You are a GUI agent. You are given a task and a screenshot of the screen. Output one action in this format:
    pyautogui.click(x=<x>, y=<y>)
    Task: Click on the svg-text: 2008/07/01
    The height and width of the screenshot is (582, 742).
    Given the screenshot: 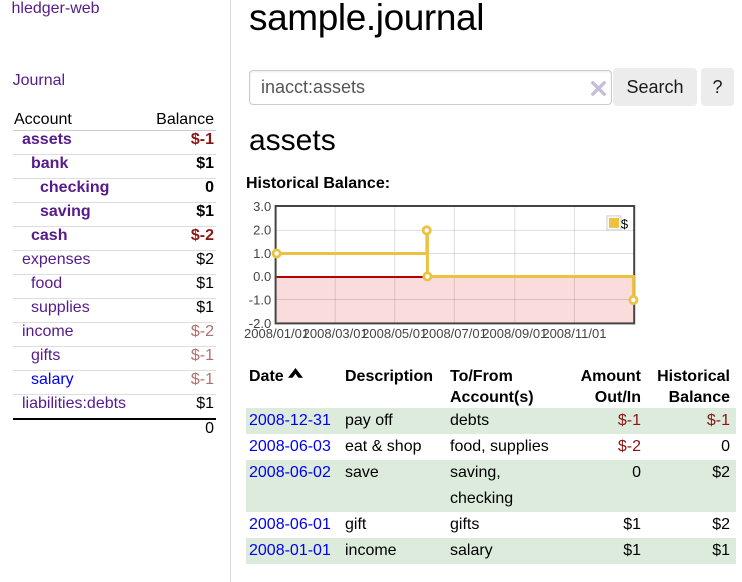 What is the action you would take?
    pyautogui.click(x=454, y=333)
    